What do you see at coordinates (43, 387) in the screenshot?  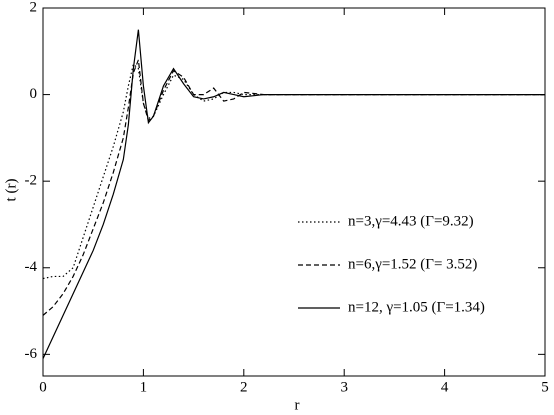 I see `x-tick-label: 0` at bounding box center [43, 387].